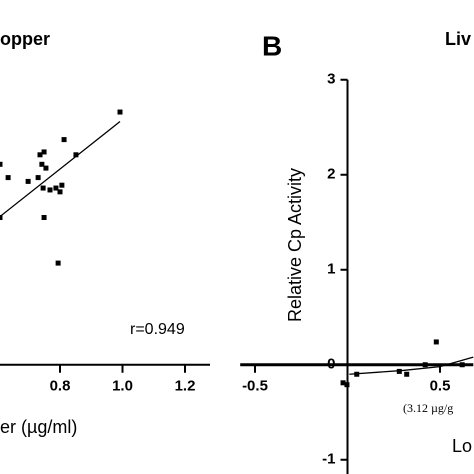 The height and width of the screenshot is (474, 474). Describe the element at coordinates (462, 446) in the screenshot. I see `x-axis-label: Lo` at that location.